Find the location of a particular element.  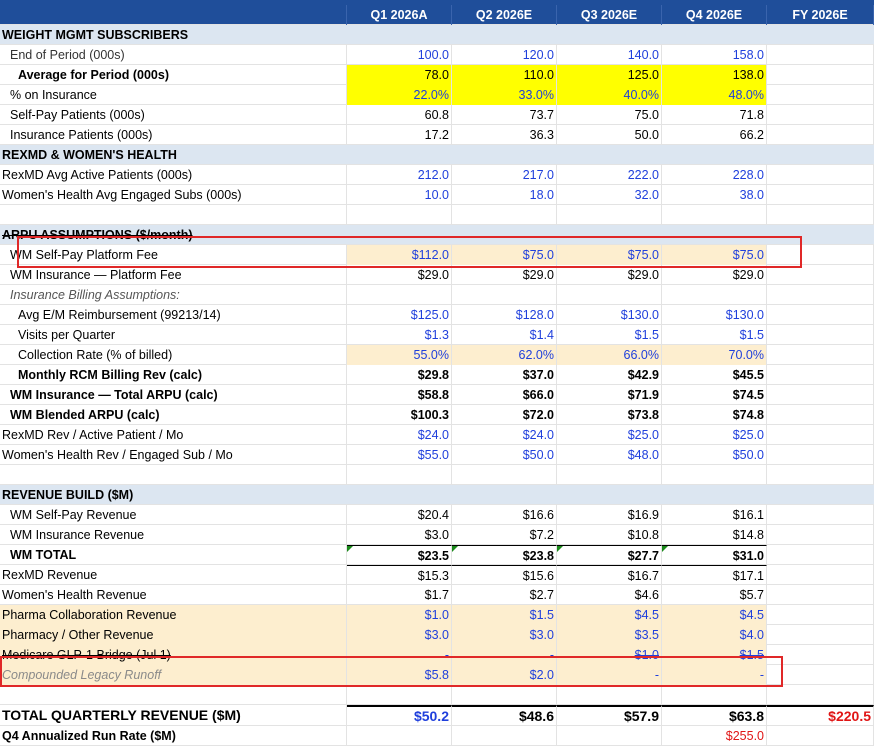

cell-q3: $16.7 is located at coordinates (609, 575).